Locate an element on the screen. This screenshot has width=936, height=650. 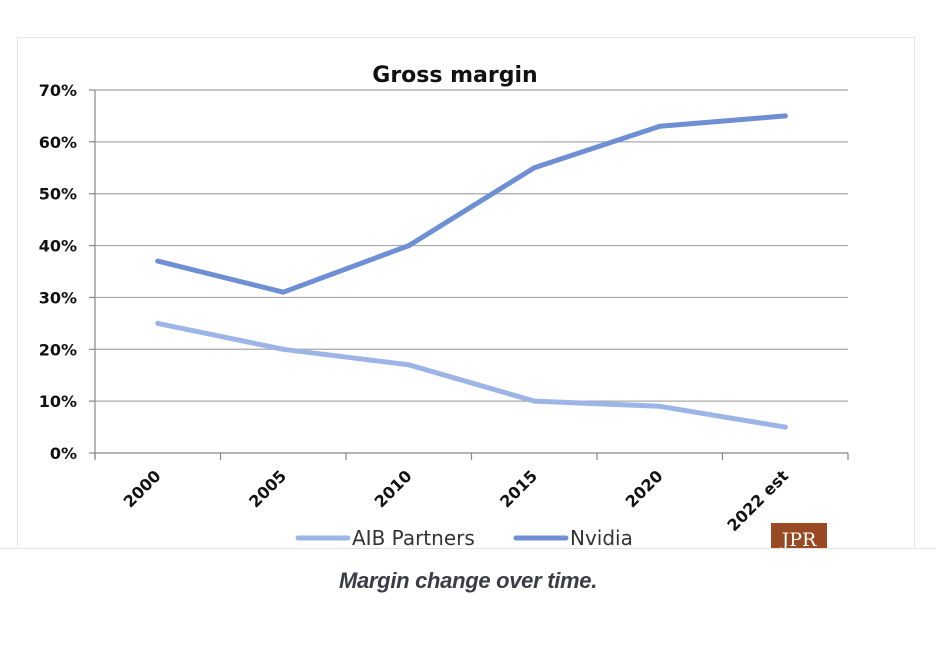
series-line-aib-partners is located at coordinates (471, 375).